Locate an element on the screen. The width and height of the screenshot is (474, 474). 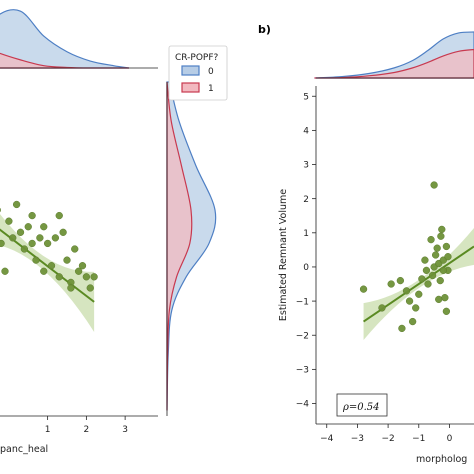
legend: CR-POPF? 0 1 is located at coordinates (198, 73).